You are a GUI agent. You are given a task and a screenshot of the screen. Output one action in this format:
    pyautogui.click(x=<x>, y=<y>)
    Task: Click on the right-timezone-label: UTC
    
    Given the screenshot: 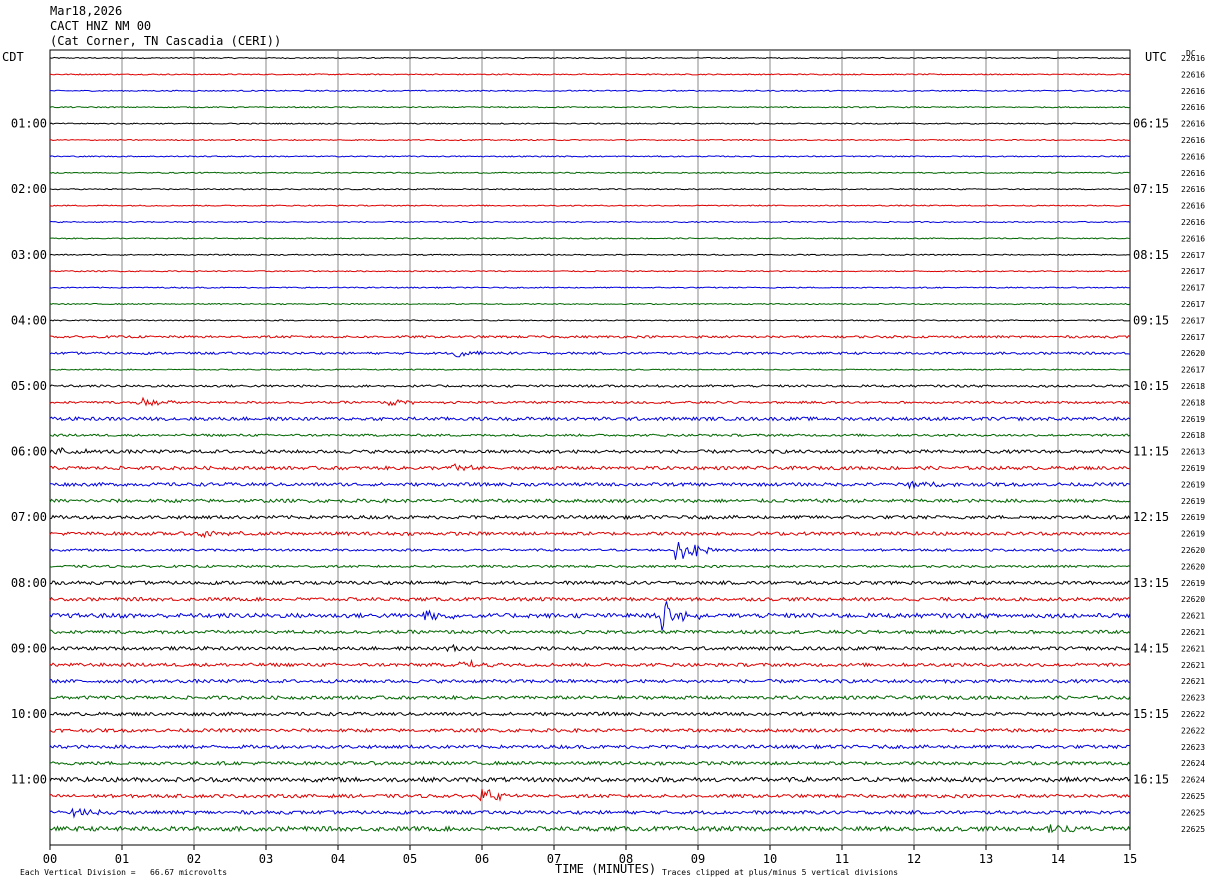 What is the action you would take?
    pyautogui.click(x=1156, y=57)
    